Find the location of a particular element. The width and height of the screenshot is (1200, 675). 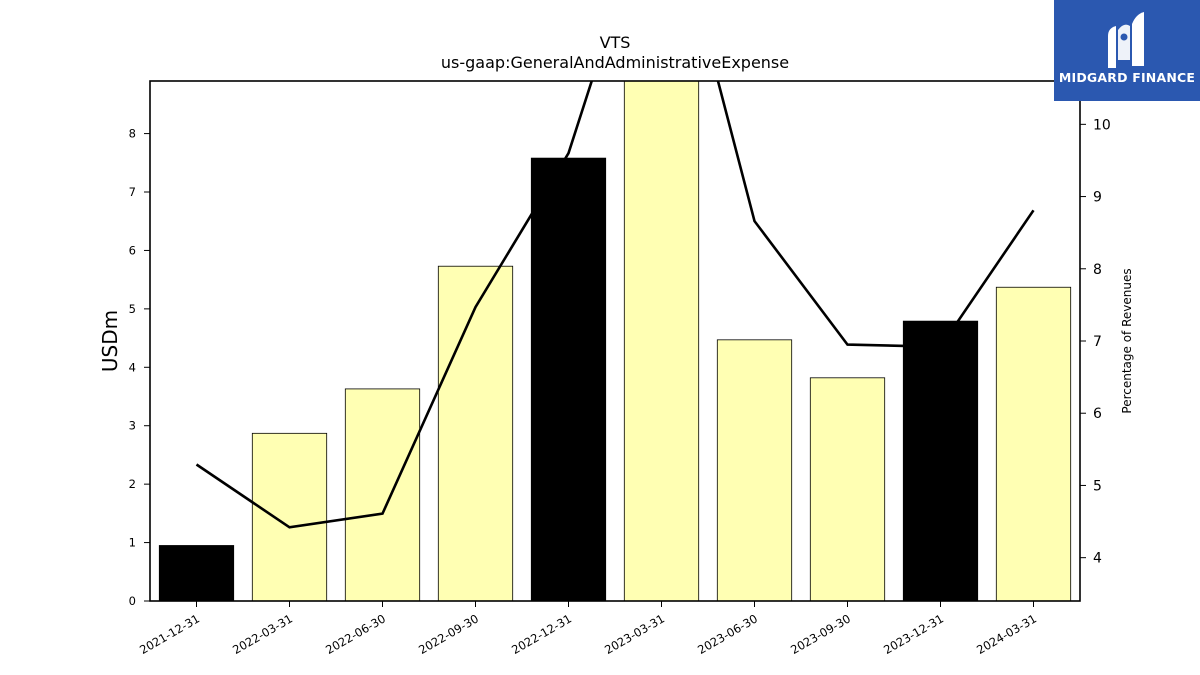

midgard-finance-logo: MIDGARD FINANCE is located at coordinates (1127, 50).